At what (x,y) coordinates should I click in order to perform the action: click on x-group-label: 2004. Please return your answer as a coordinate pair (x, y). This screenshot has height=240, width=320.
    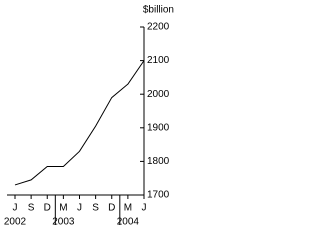
    Looking at the image, I should click on (128, 222).